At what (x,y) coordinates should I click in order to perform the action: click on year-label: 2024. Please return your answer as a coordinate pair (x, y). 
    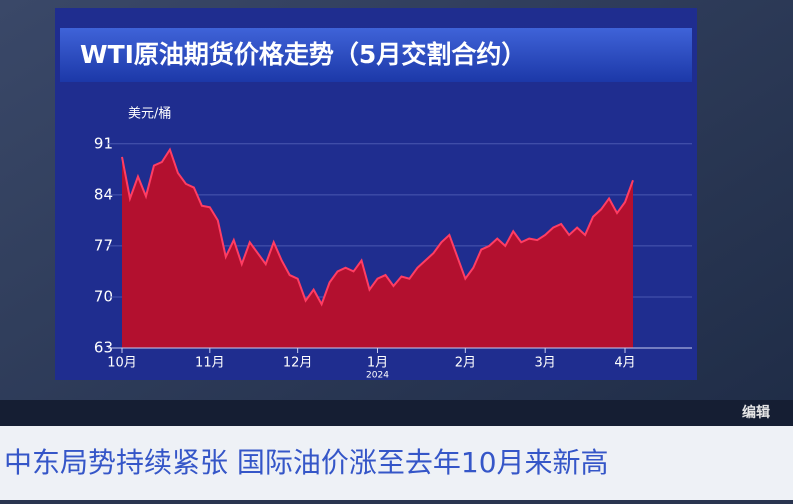
    Looking at the image, I should click on (377, 376).